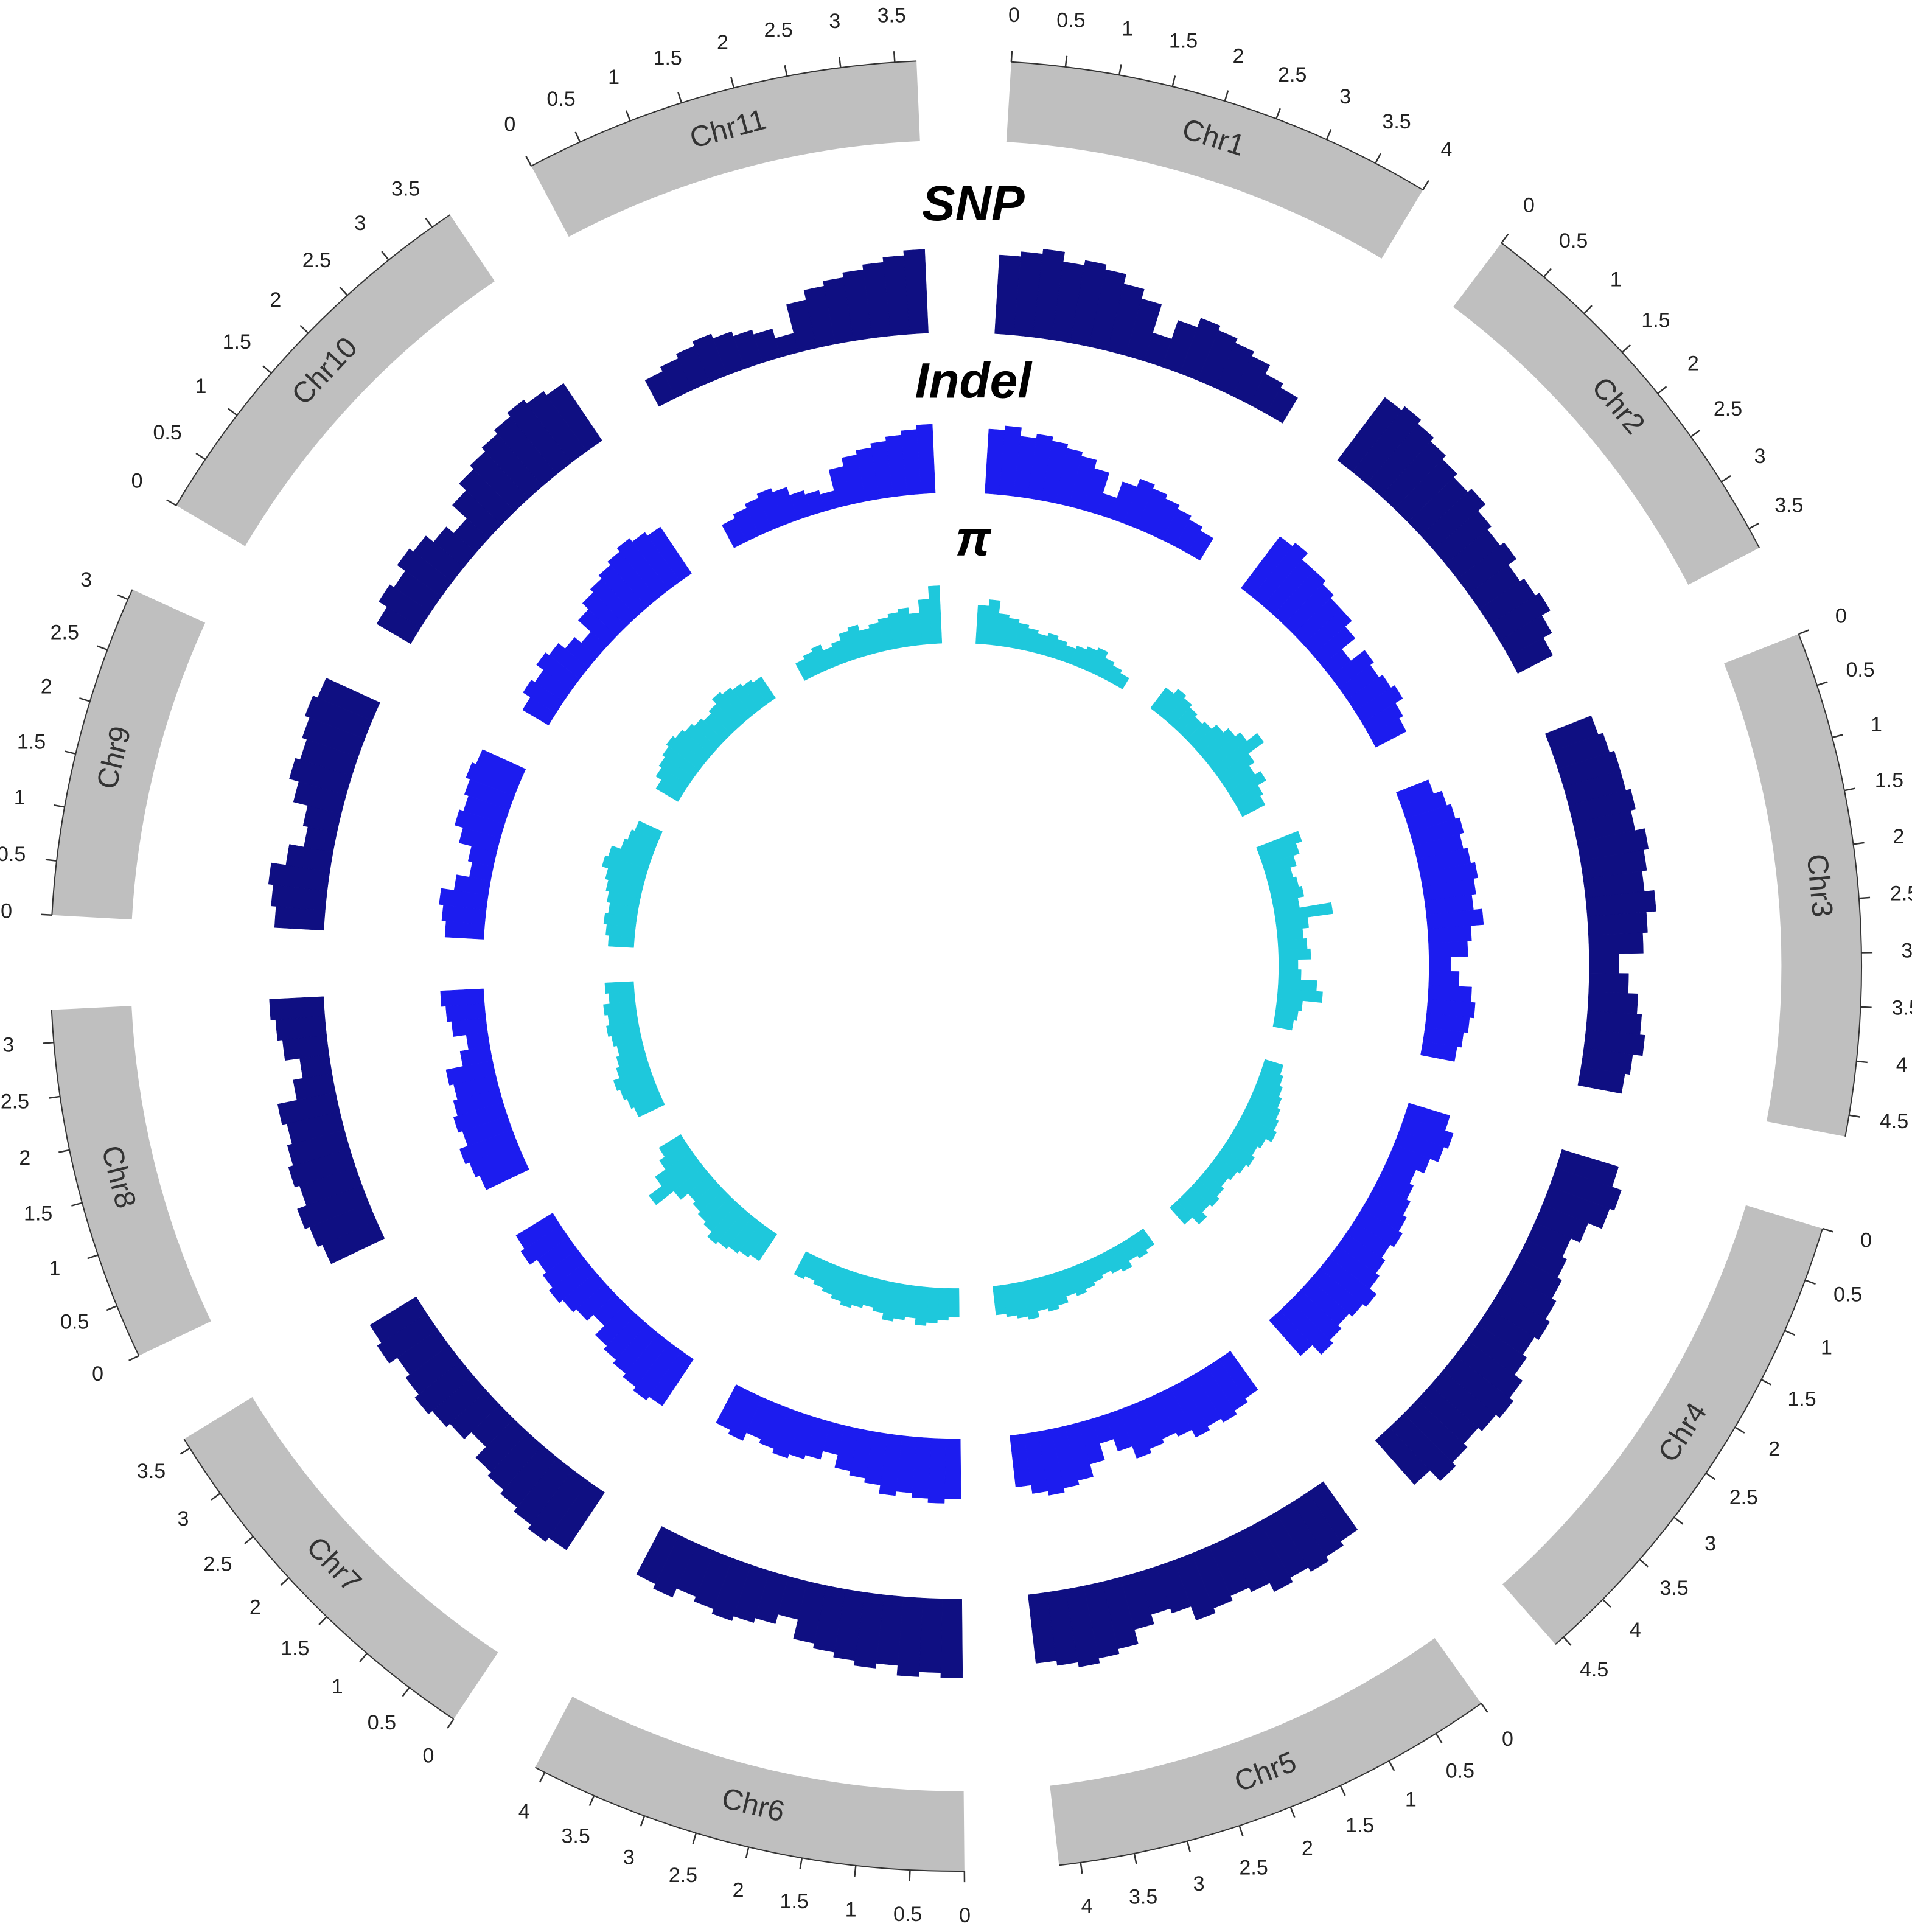 Image resolution: width=1912 pixels, height=1932 pixels. Describe the element at coordinates (794, 1901) in the screenshot. I see `tick-label: 1.5` at that location.